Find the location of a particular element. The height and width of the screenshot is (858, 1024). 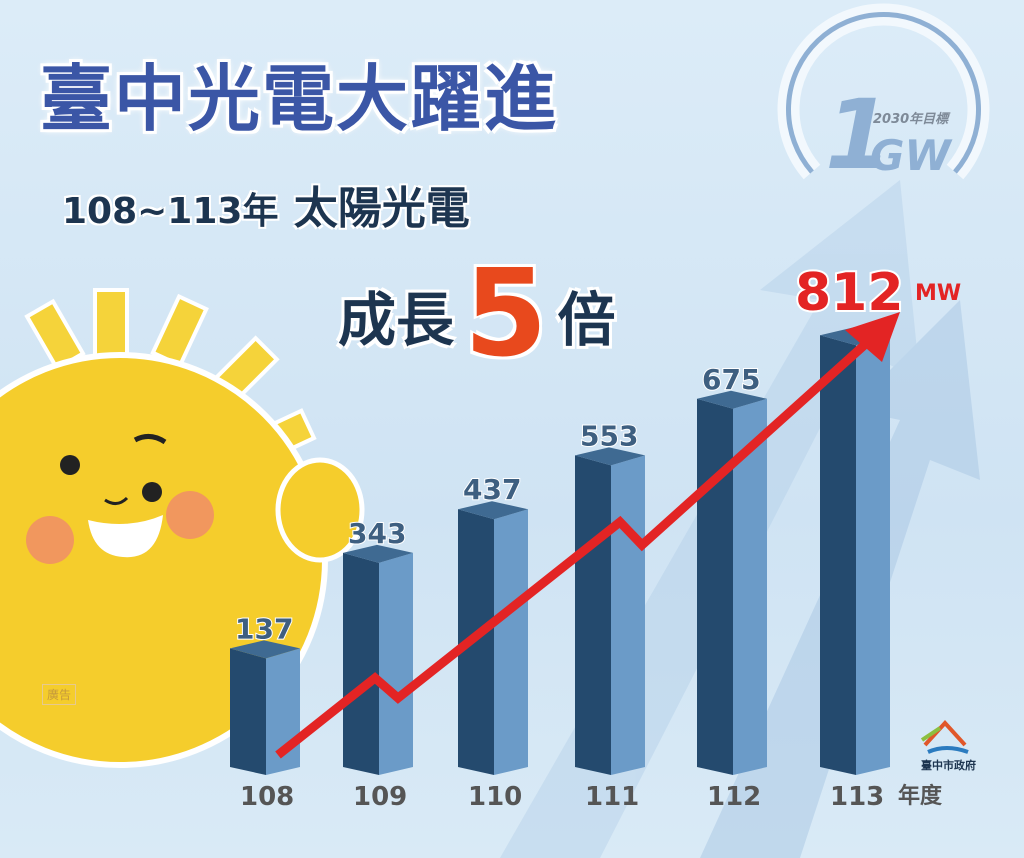

growth-headline: 成長 5 倍 is located at coordinates (477, 315).